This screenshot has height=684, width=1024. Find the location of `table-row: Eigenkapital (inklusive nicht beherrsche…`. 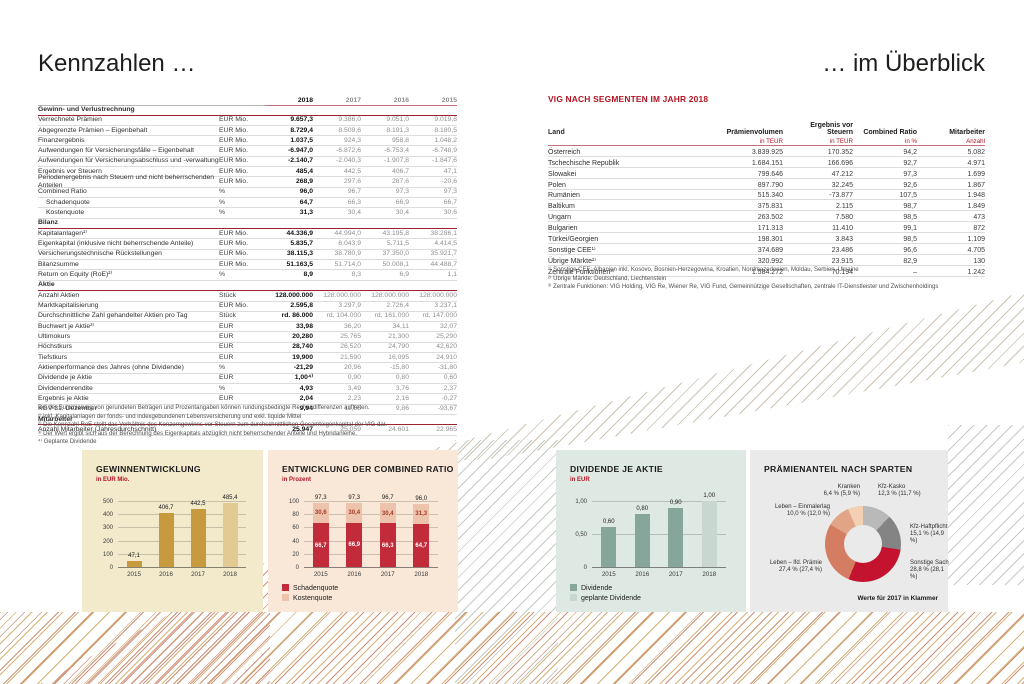

table-row: Eigenkapital (inklusive nicht beherrsche… is located at coordinates (247, 244).